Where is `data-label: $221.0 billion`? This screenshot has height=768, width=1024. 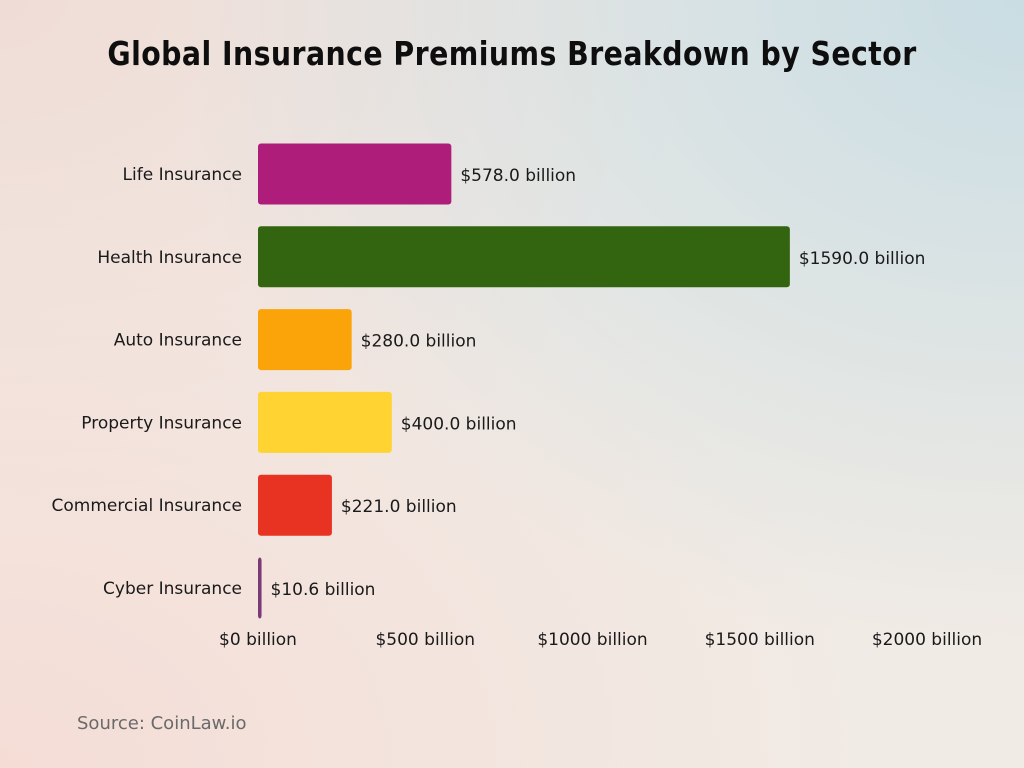
data-label: $221.0 billion is located at coordinates (399, 507).